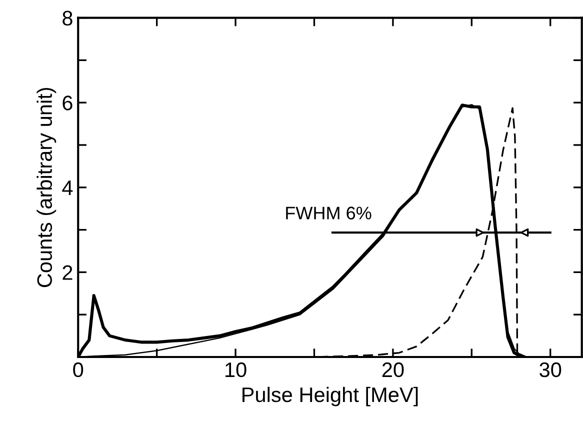  Describe the element at coordinates (46, 188) in the screenshot. I see `y-axis-title: Counts (arbitrary unit)` at that location.